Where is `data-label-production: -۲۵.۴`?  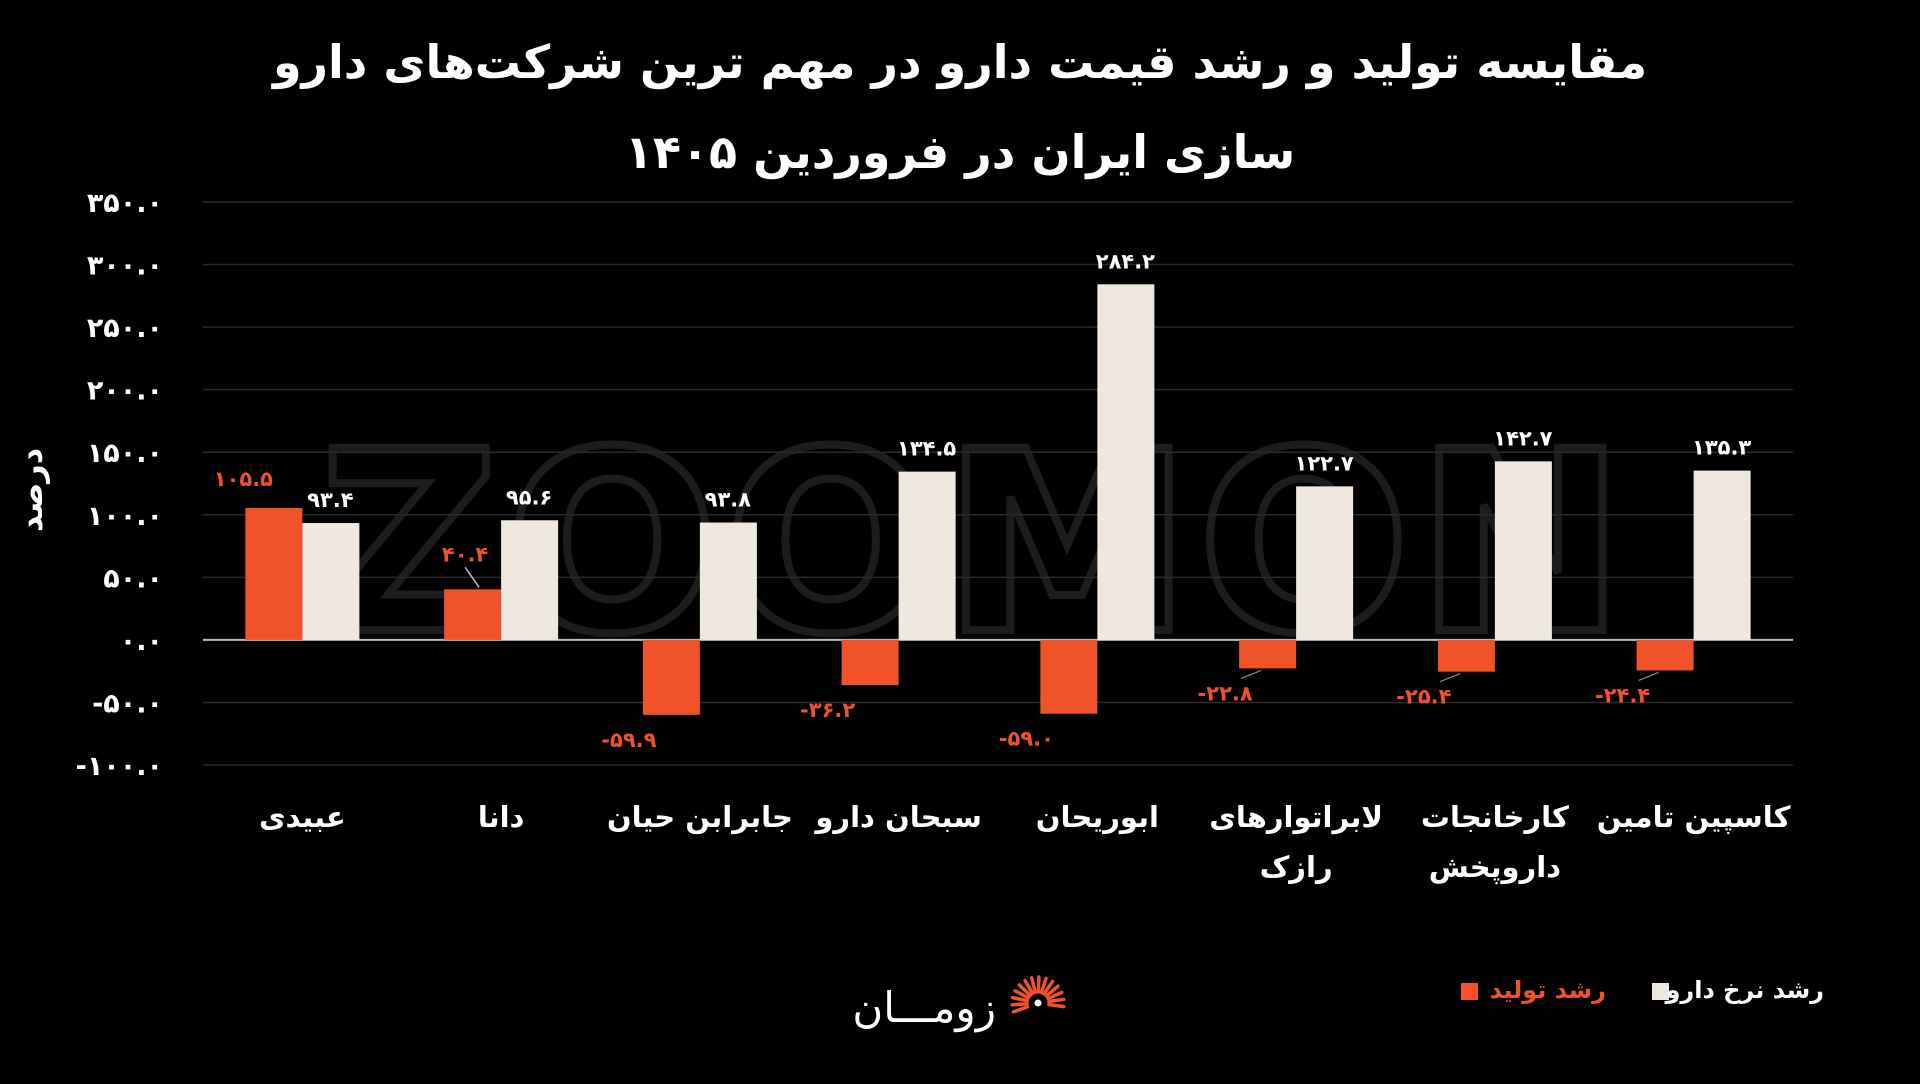
data-label-production: -۲۵.۴ is located at coordinates (1423, 697).